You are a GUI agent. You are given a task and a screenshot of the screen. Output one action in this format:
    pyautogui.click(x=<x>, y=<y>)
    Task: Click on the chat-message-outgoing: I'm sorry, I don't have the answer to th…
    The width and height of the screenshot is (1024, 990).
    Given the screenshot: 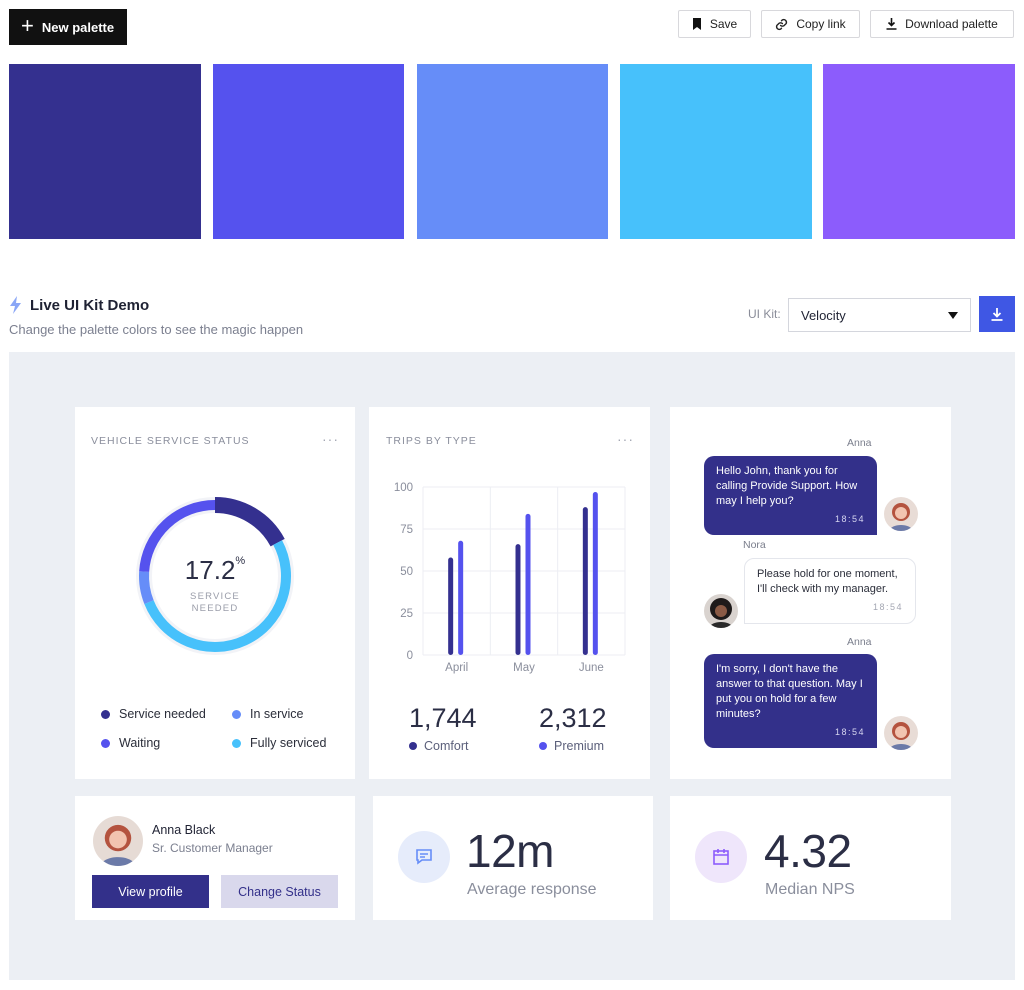 What is the action you would take?
    pyautogui.click(x=790, y=701)
    